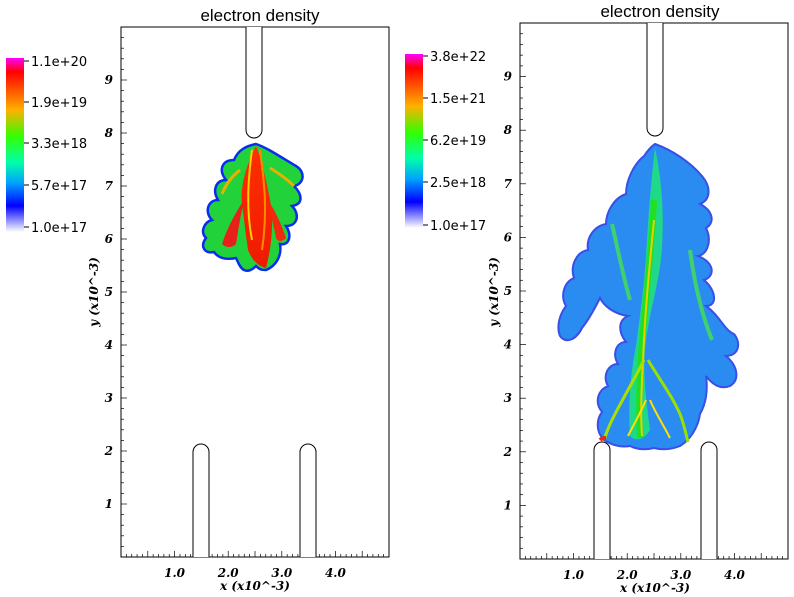 The image size is (794, 597). What do you see at coordinates (660, 11) in the screenshot?
I see `right-title: electron density` at bounding box center [660, 11].